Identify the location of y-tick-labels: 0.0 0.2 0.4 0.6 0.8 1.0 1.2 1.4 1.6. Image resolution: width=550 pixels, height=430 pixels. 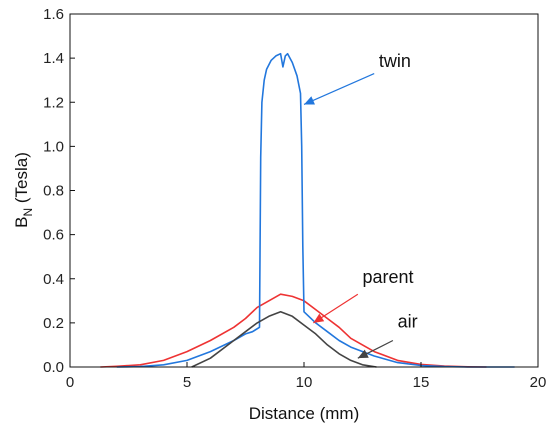
(53, 191).